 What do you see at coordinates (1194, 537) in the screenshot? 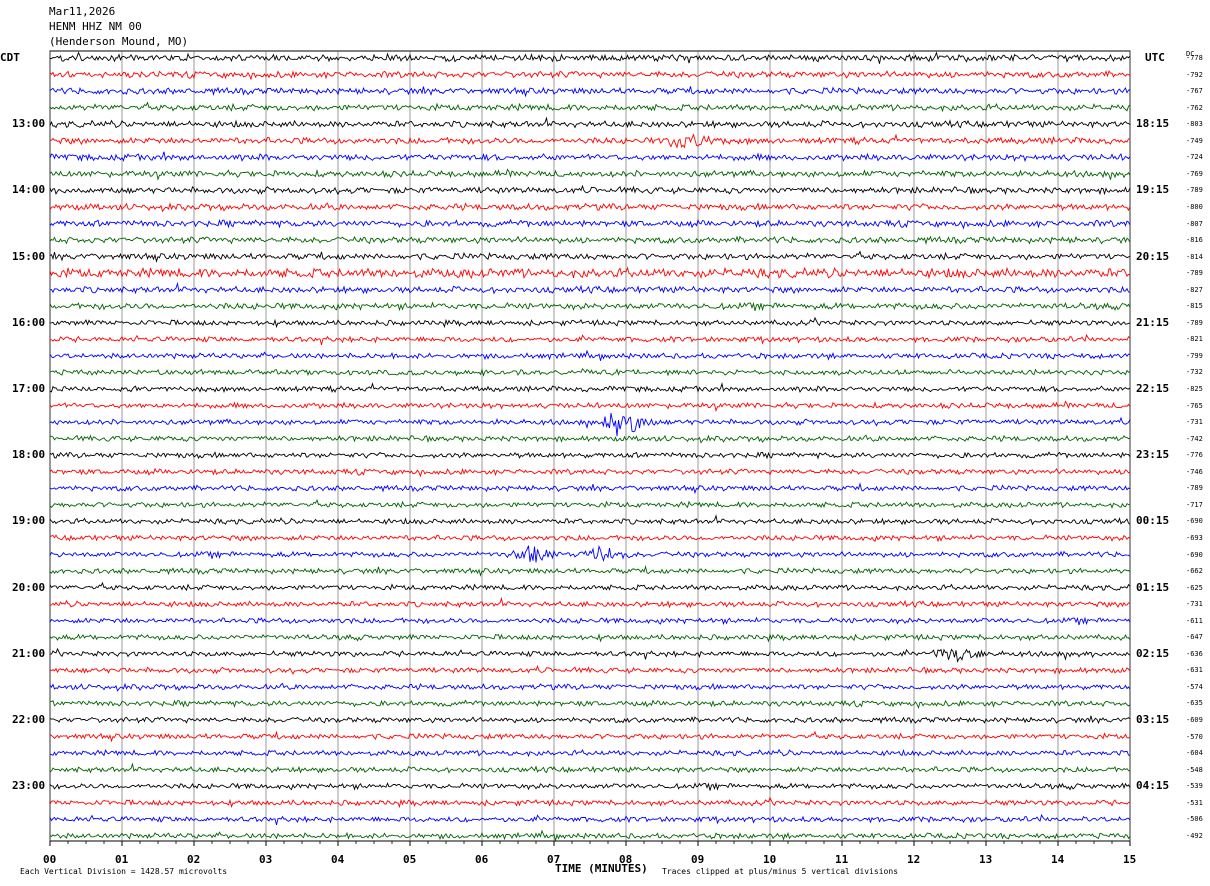
I see `dc-offset-label: -693` at bounding box center [1194, 537].